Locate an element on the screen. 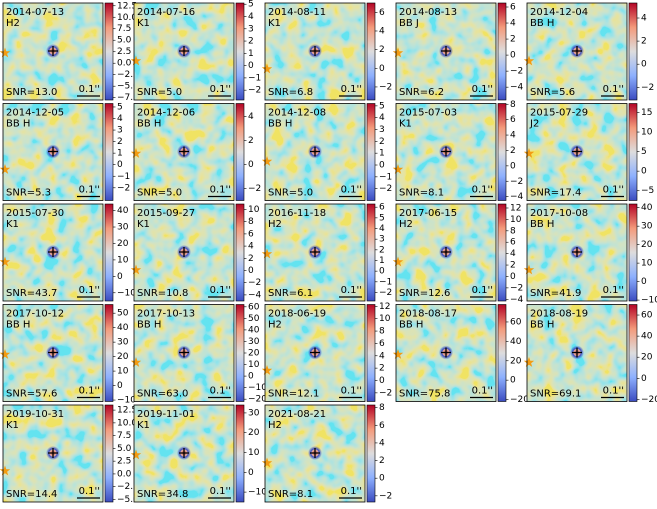 The image size is (657, 509). colorbar-tick-label: 3 is located at coordinates (382, 130).